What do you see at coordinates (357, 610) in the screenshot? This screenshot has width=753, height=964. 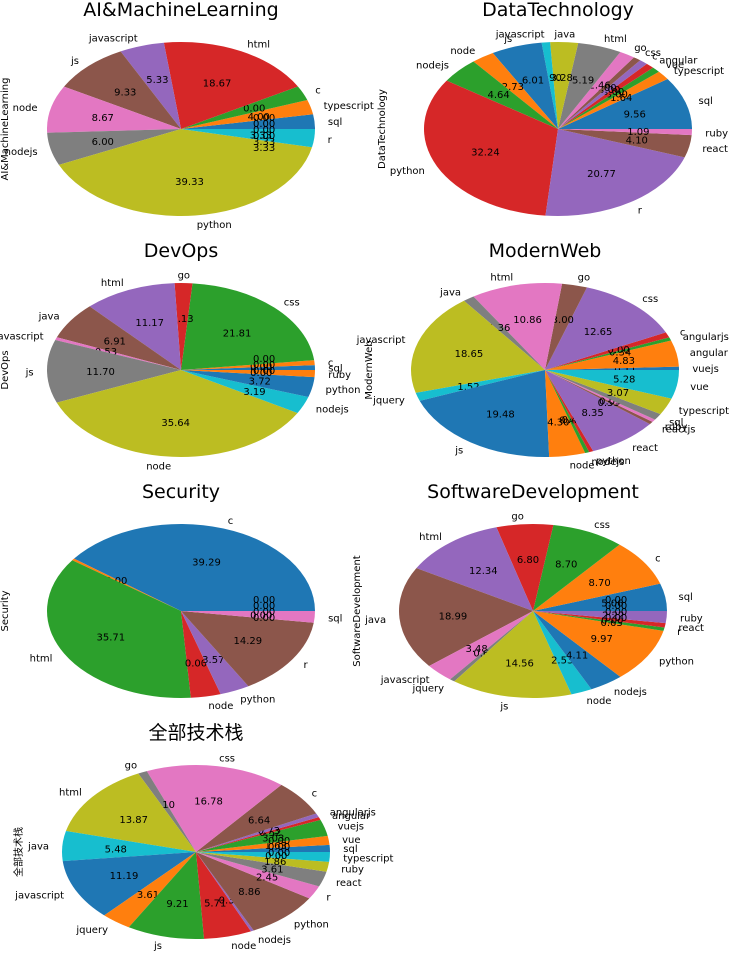 I see `chart-ylabel: SoftwareDevelopment` at bounding box center [357, 610].